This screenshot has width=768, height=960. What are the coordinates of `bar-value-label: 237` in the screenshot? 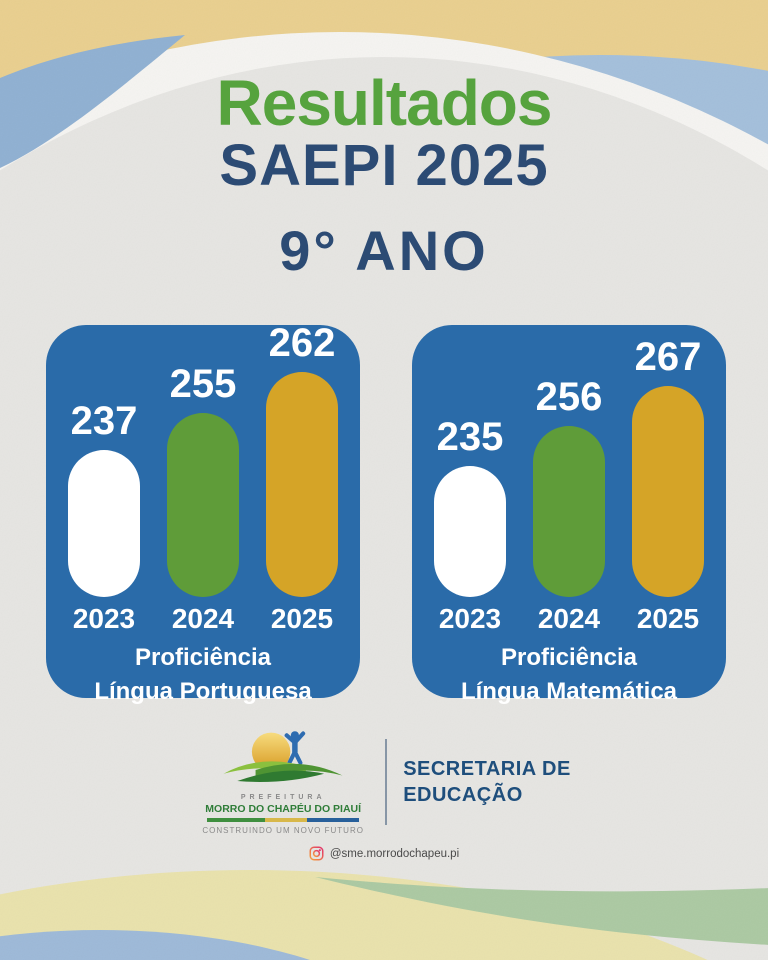 It's located at (104, 421).